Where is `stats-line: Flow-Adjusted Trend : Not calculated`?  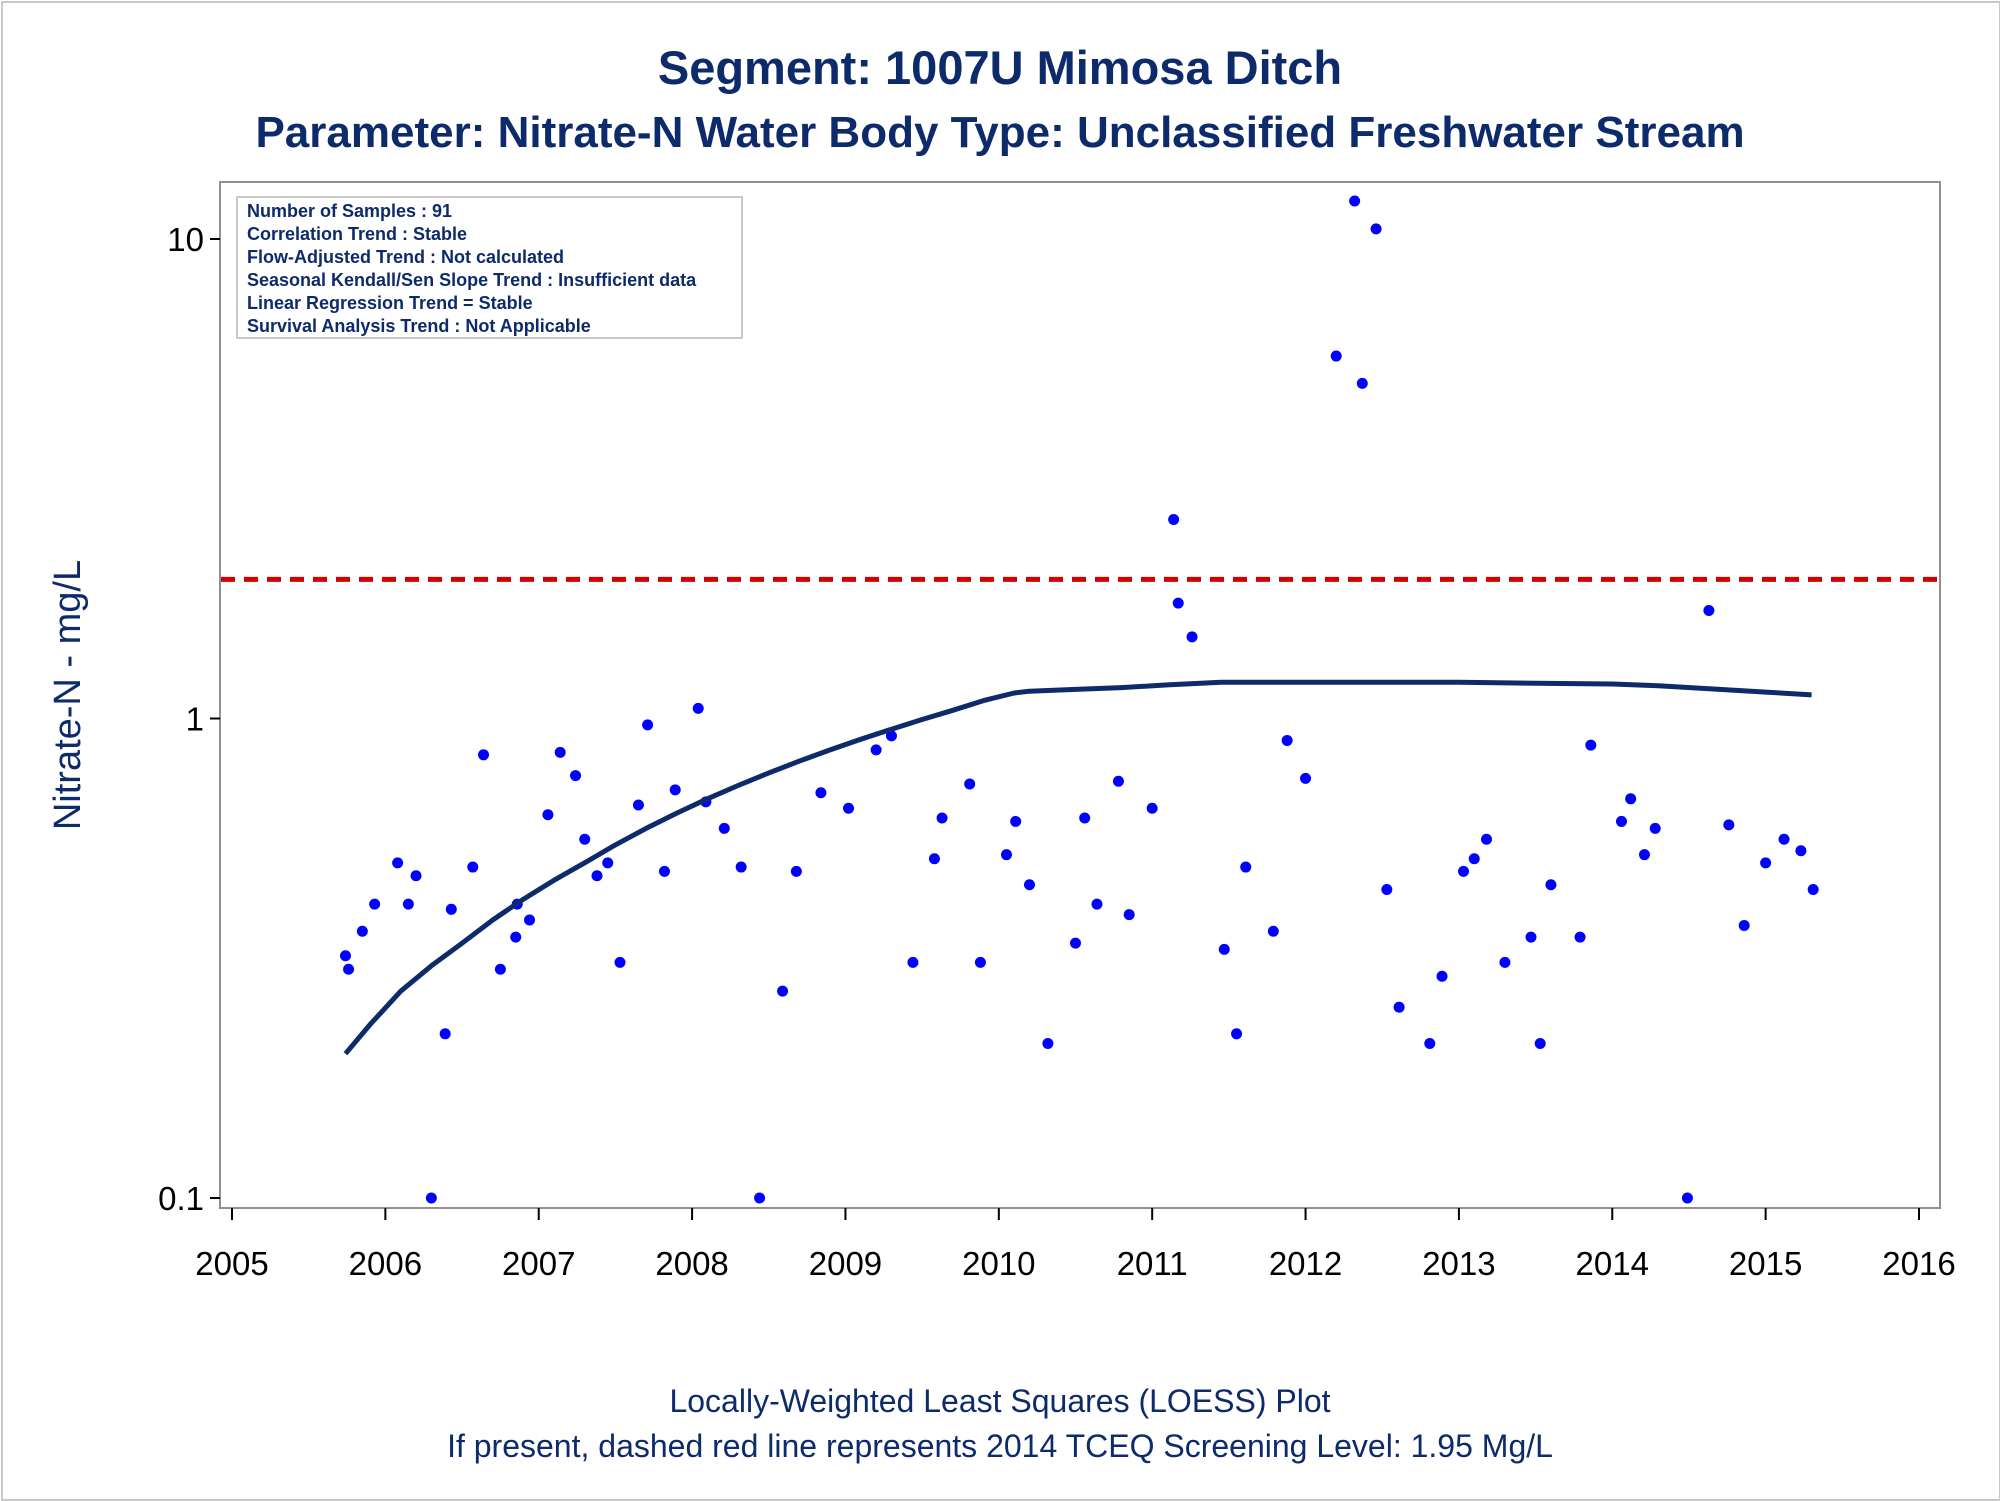 stats-line: Flow-Adjusted Trend : Not calculated is located at coordinates (405, 257).